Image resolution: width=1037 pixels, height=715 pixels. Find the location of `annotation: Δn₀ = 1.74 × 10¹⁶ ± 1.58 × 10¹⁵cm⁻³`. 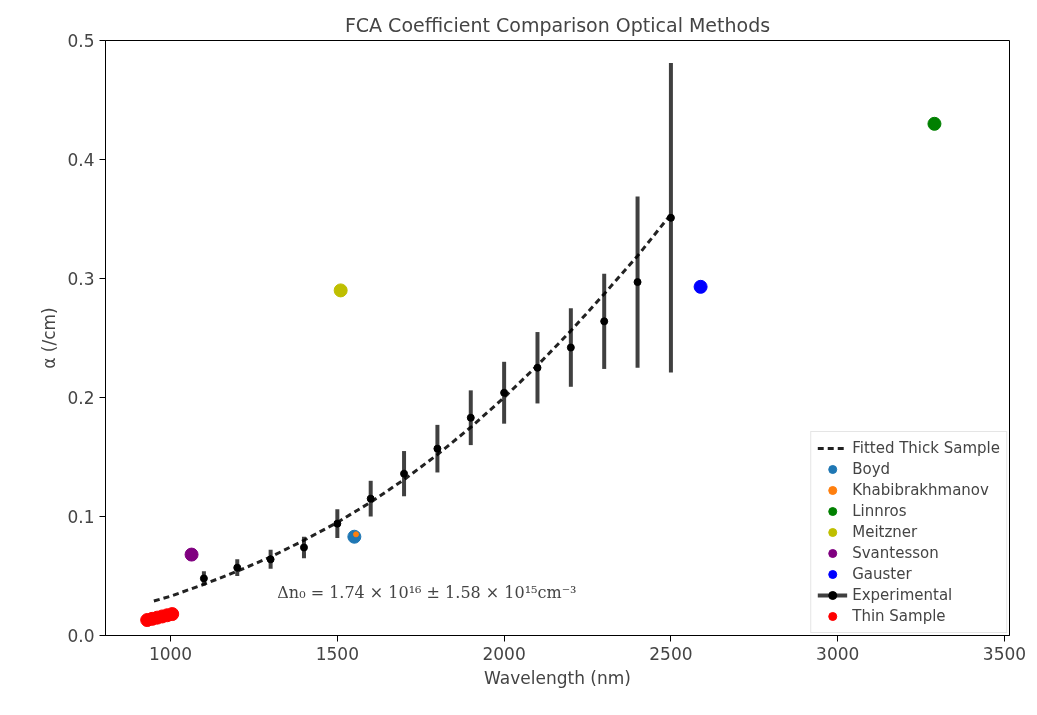

annotation: Δn₀ = 1.74 × 10¹⁶ ± 1.58 × 10¹⁵cm⁻³ is located at coordinates (427, 593).